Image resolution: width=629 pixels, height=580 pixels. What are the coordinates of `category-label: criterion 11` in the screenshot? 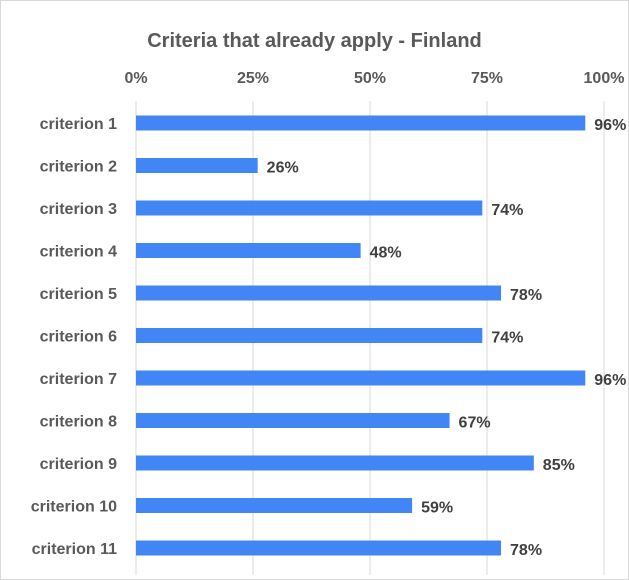 It's located at (74, 549).